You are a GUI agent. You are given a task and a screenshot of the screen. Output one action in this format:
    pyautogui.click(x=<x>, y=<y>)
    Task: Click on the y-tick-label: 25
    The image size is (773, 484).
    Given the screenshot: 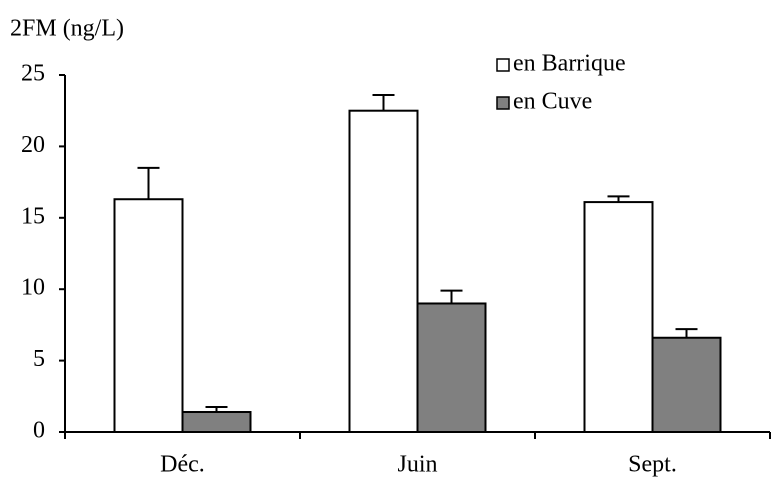 What is the action you would take?
    pyautogui.click(x=33, y=74)
    